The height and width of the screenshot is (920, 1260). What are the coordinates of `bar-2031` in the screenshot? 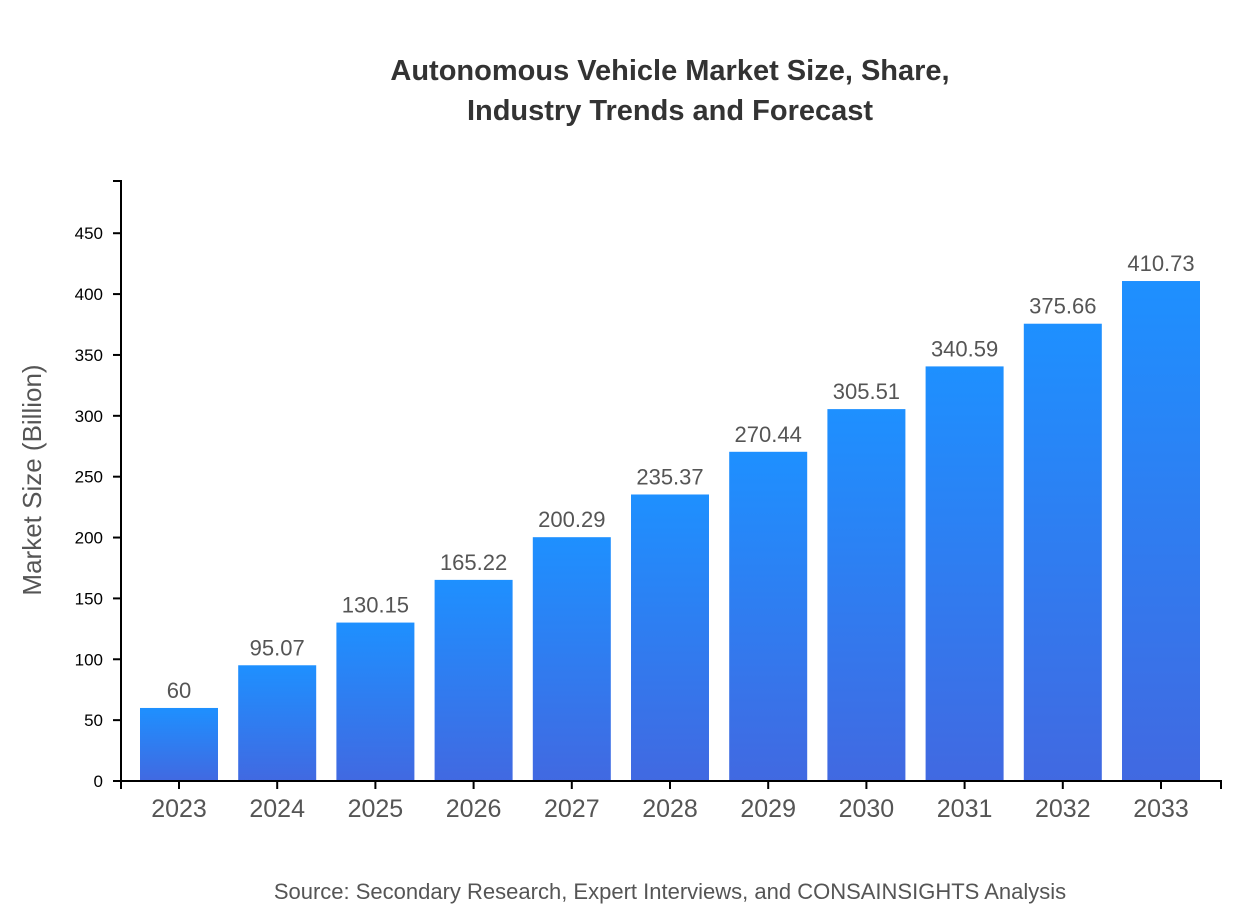 It's located at (964, 573).